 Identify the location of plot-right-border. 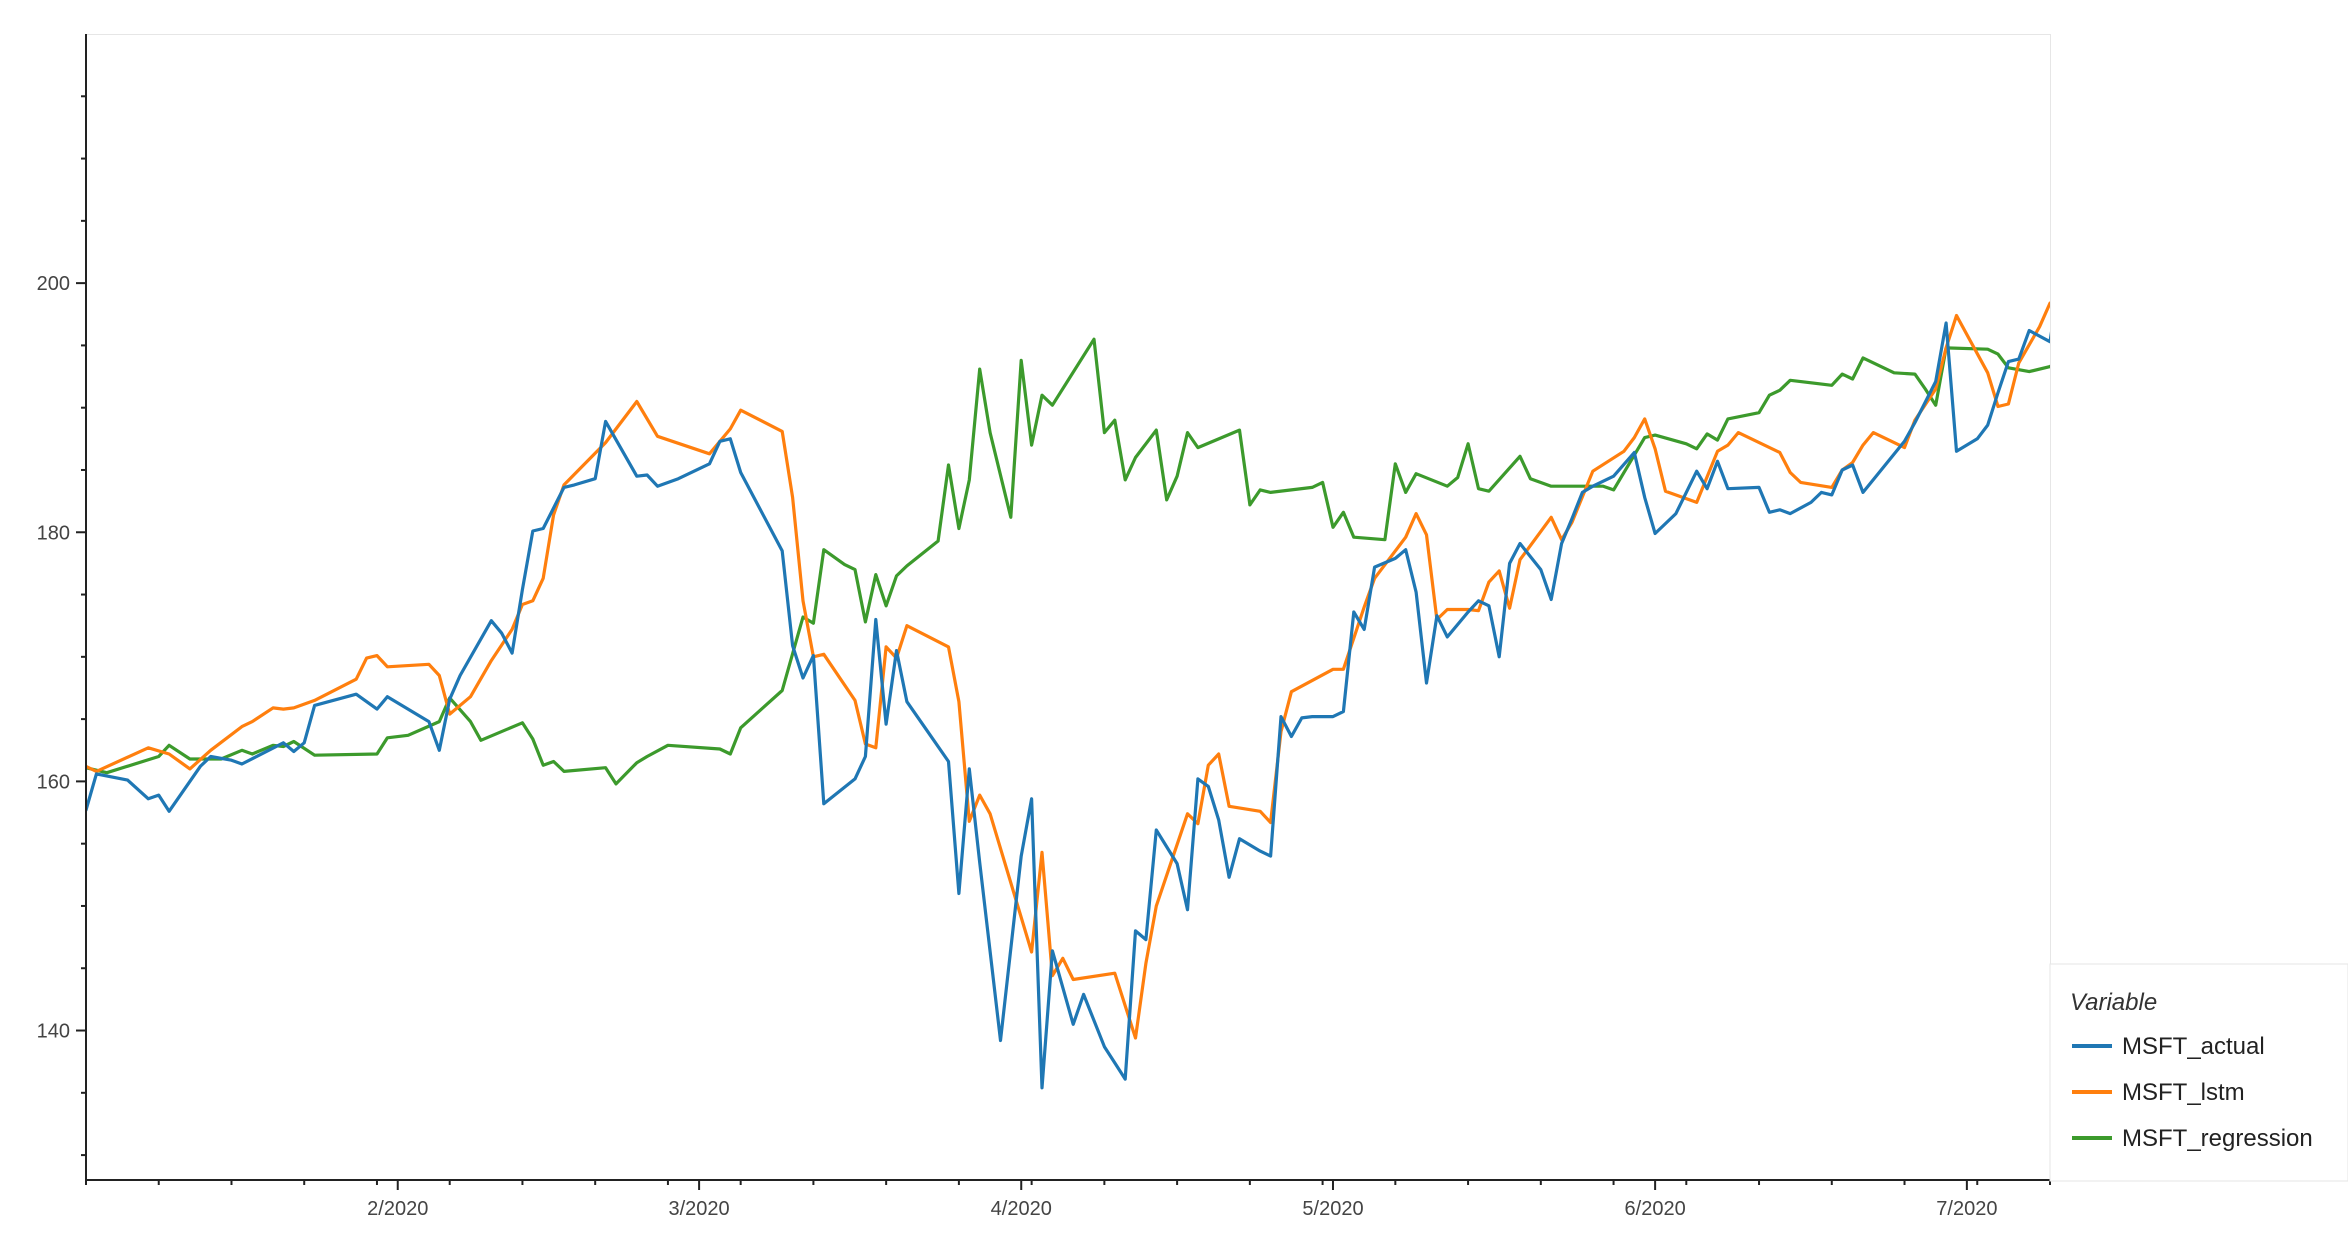
(2050, 499).